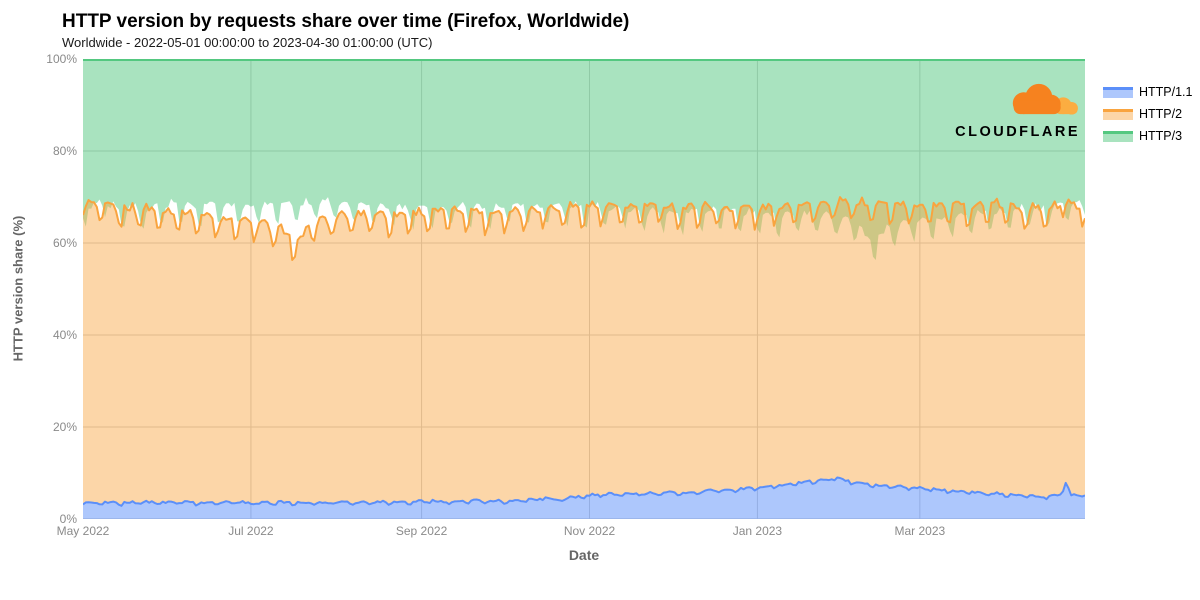 This screenshot has width=1200, height=600. What do you see at coordinates (589, 531) in the screenshot?
I see `x-tick-label: Nov 2022` at bounding box center [589, 531].